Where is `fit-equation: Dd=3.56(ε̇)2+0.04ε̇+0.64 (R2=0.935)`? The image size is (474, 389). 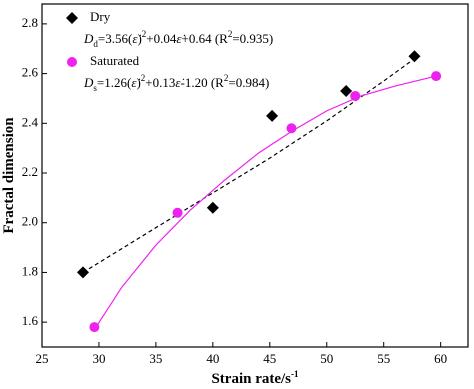
fit-equation: Dd=3.56(ε̇)2+0.04ε̇+0.64 (R2=0.935) is located at coordinates (178, 39).